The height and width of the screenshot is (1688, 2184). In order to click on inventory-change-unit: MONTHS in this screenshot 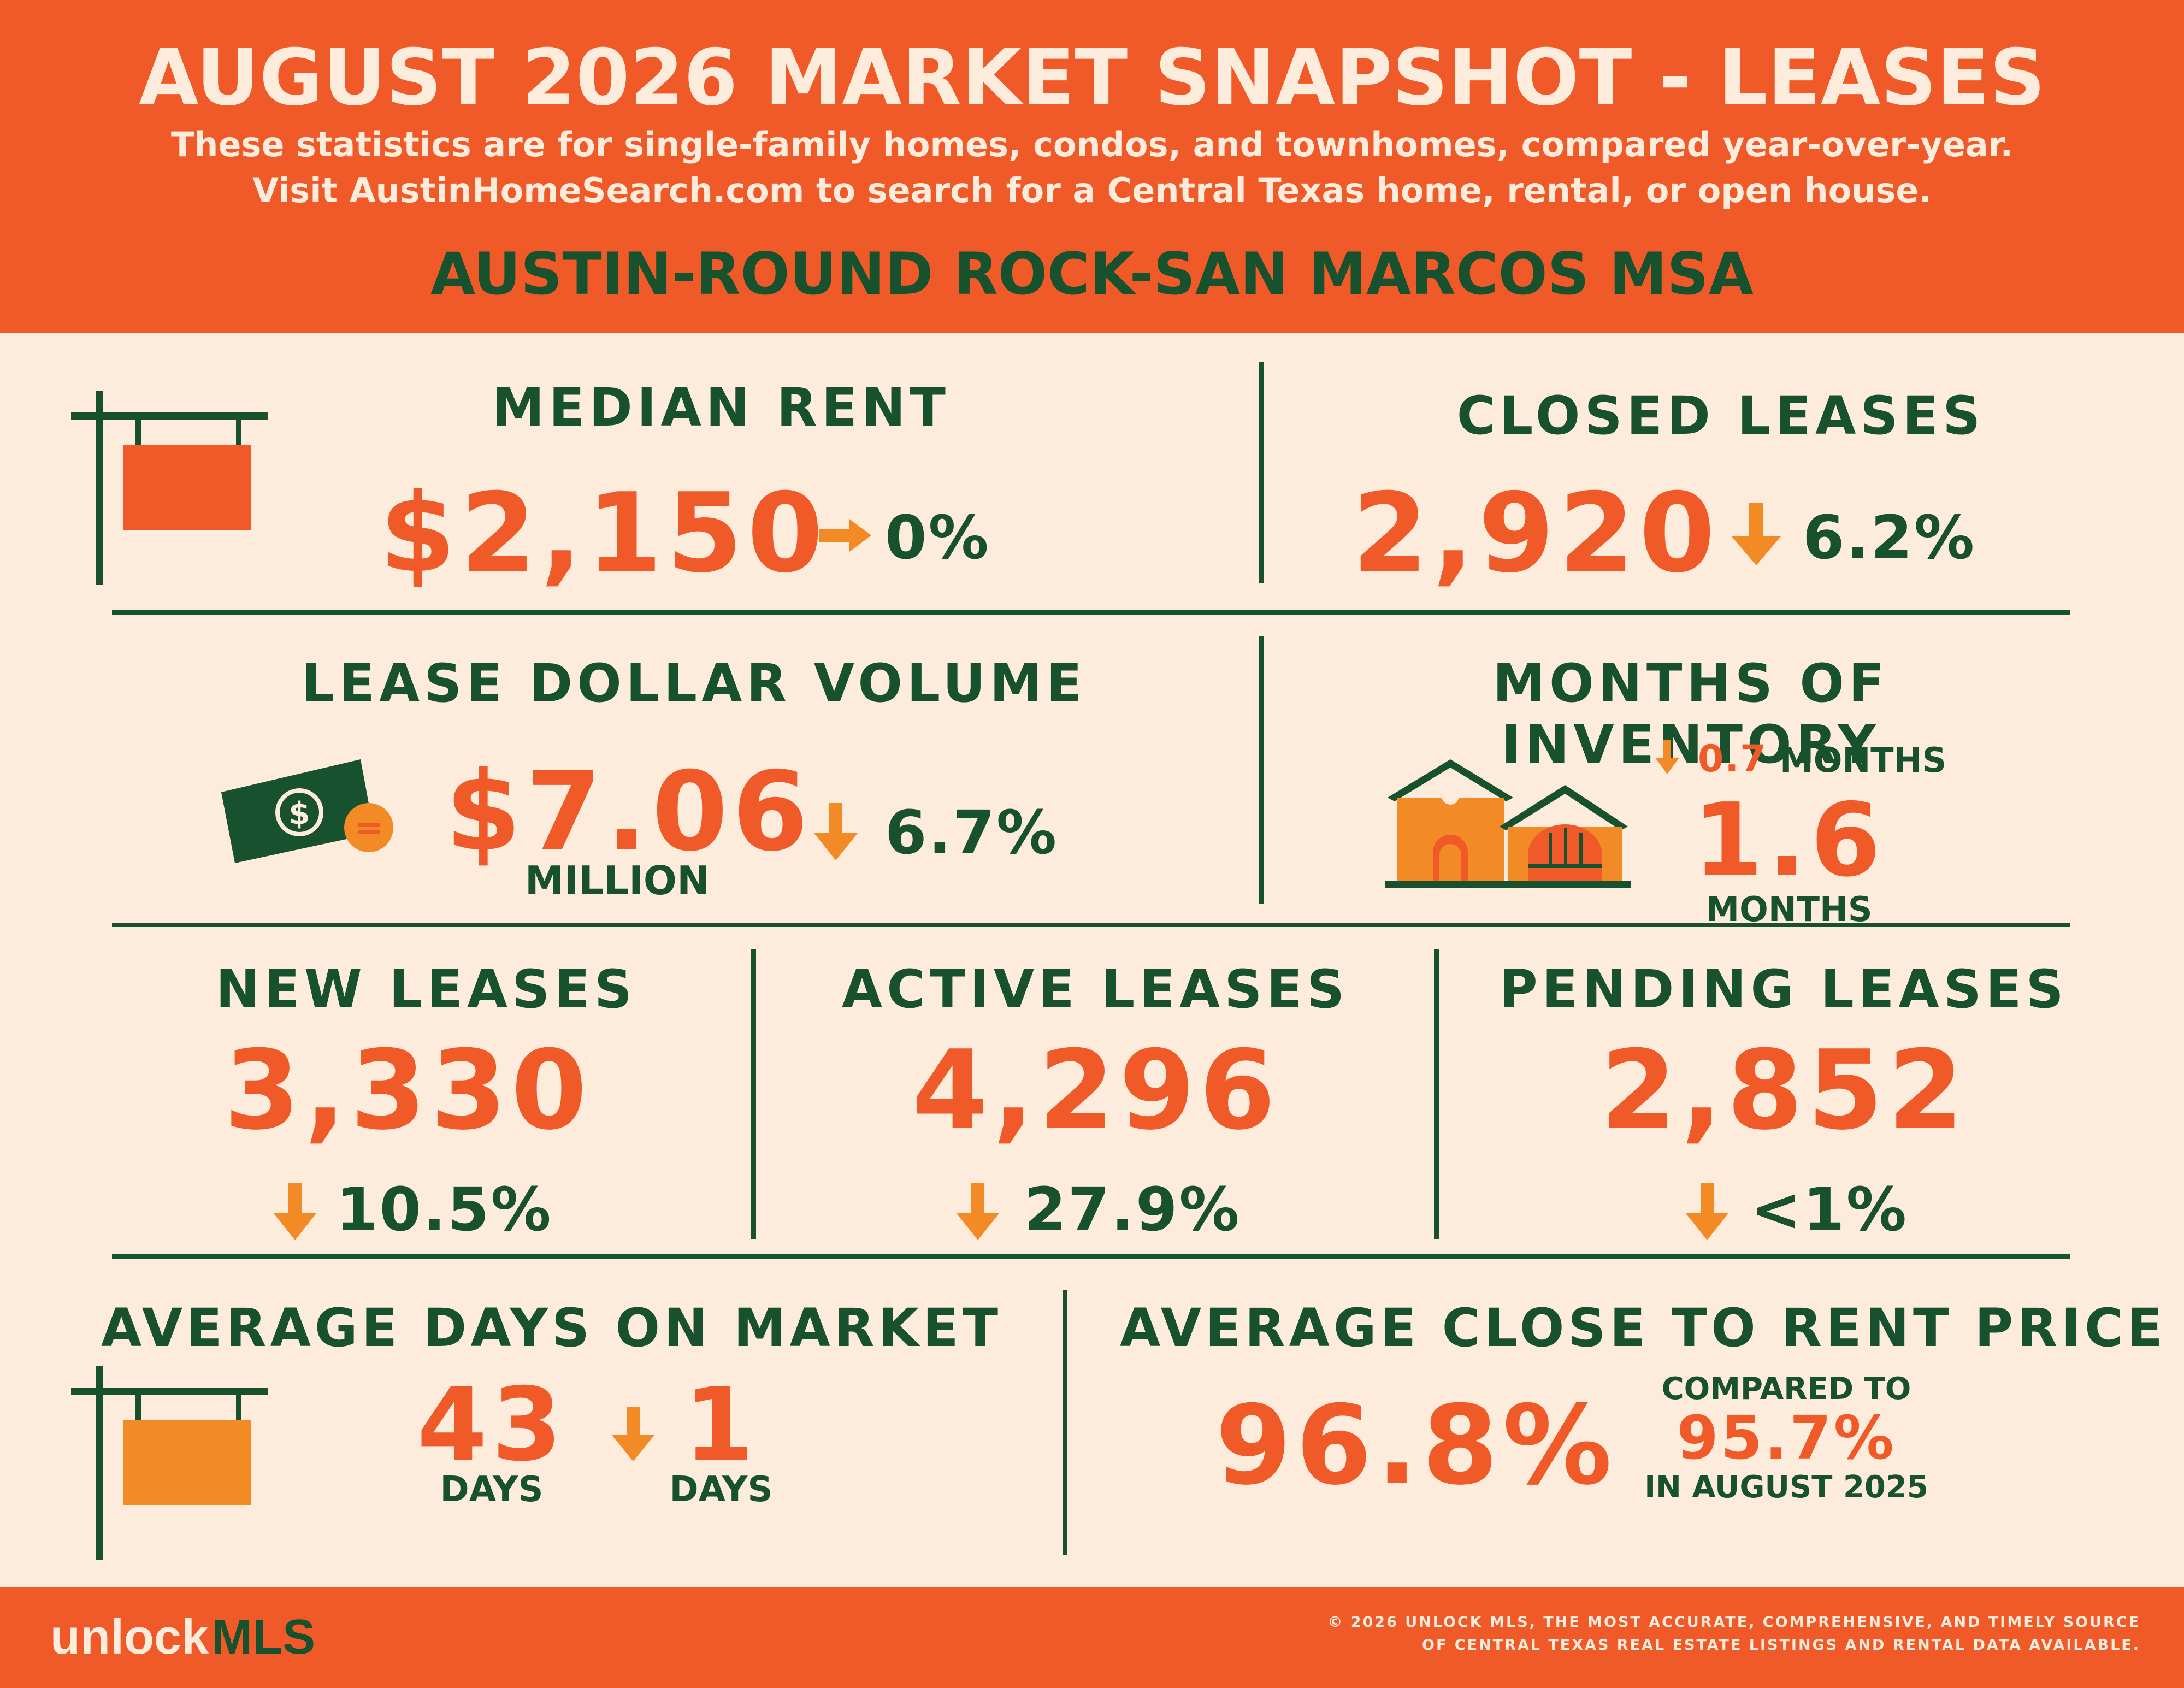, I will do `click(1863, 760)`.